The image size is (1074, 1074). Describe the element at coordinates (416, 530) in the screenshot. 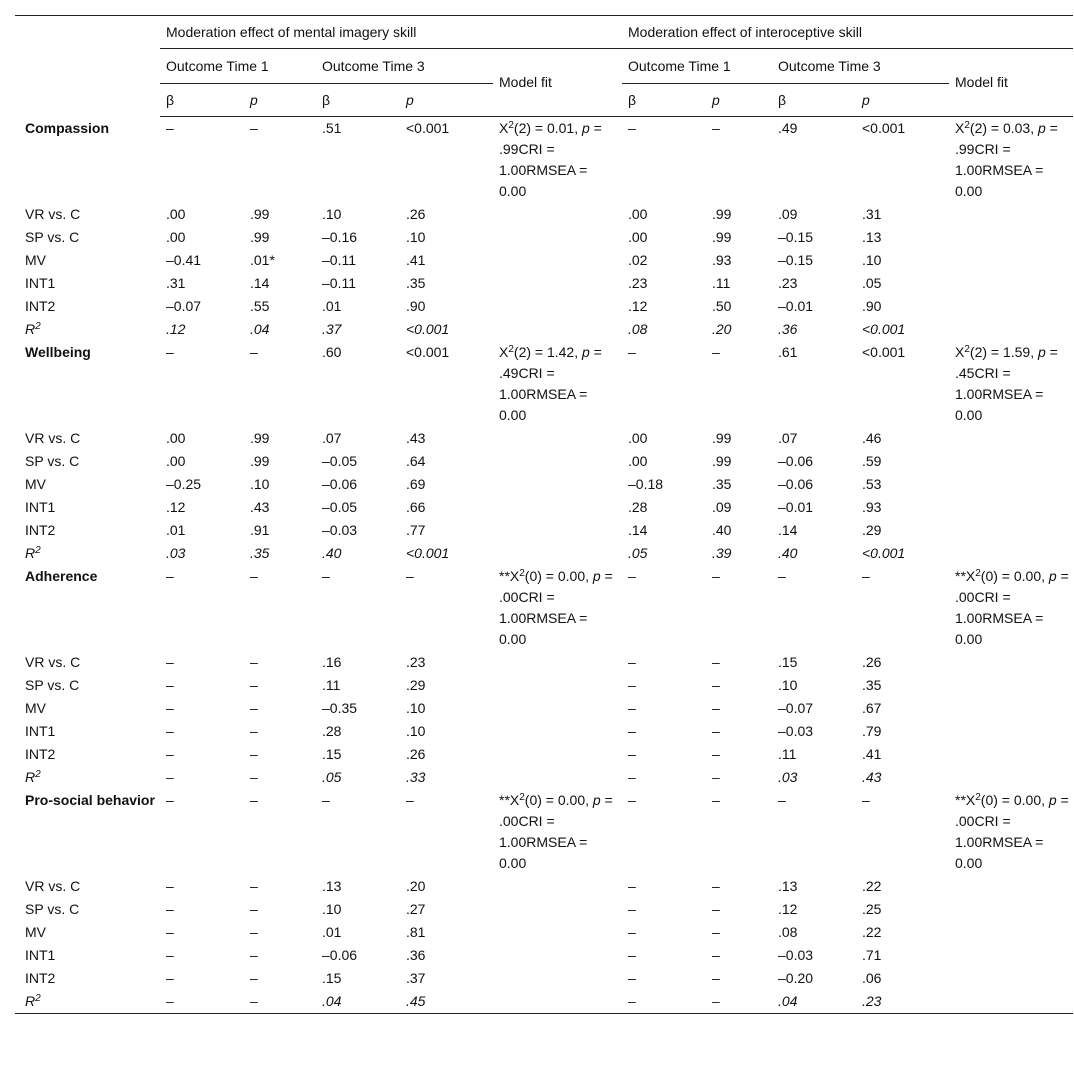

I see `cell: .77` at that location.